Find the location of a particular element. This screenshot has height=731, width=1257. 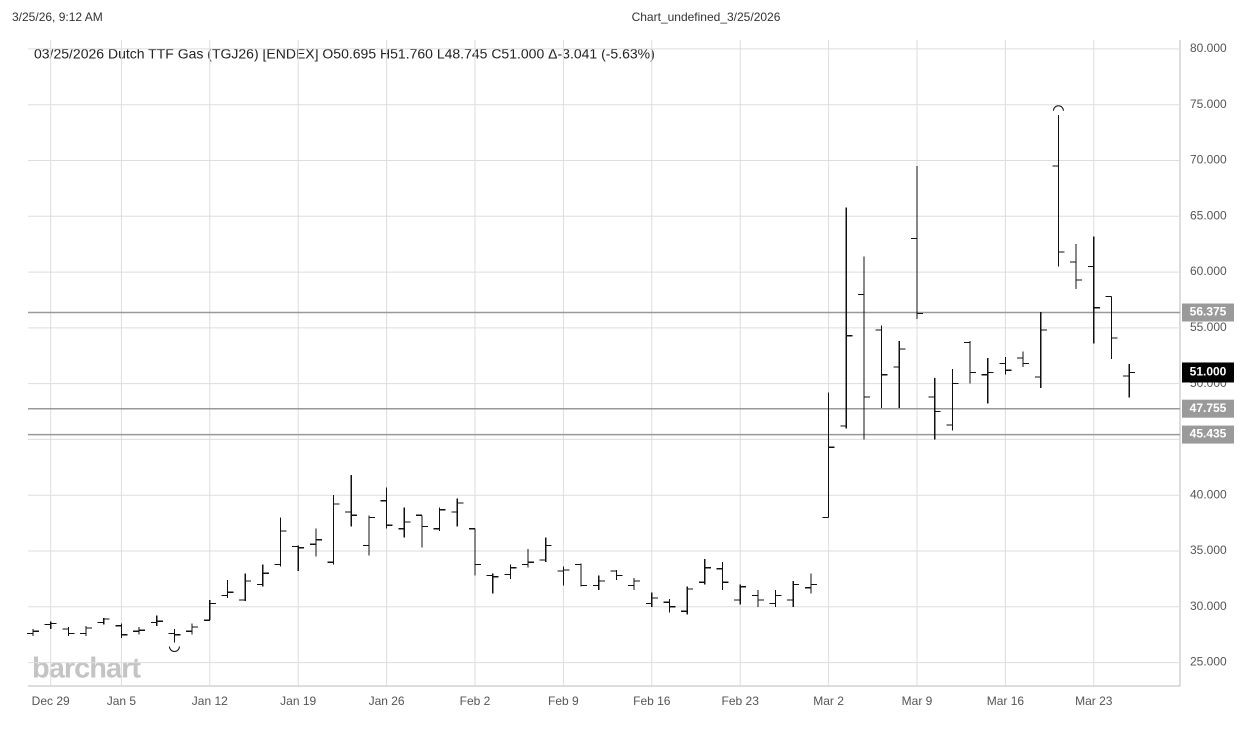

y-tick-label: 25.000 is located at coordinates (1208, 662).